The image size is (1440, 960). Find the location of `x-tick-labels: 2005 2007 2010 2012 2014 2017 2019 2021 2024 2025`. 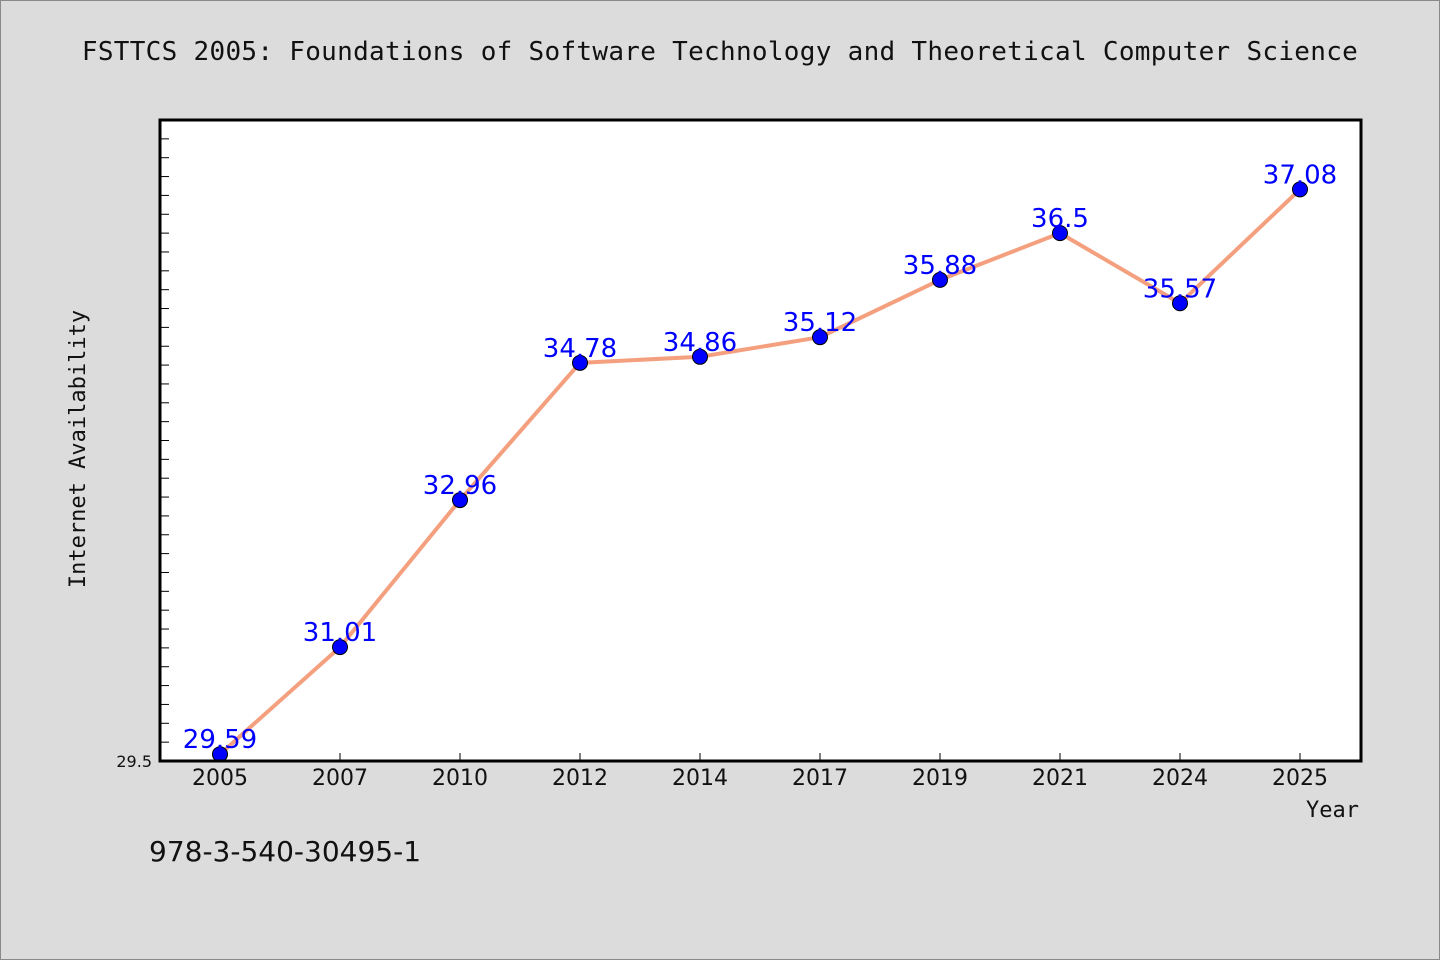

x-tick-labels: 2005 2007 2010 2012 2014 2017 2019 2021 2024 2025 is located at coordinates (760, 778).